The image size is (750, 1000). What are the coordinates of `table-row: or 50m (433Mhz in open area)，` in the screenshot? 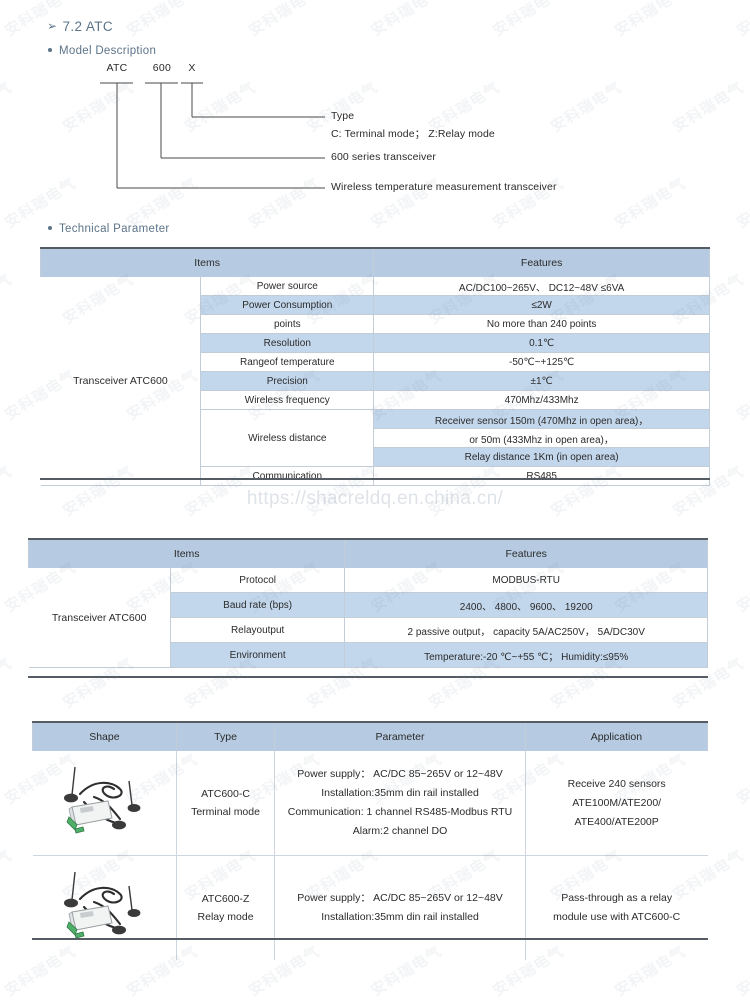 It's located at (375, 438).